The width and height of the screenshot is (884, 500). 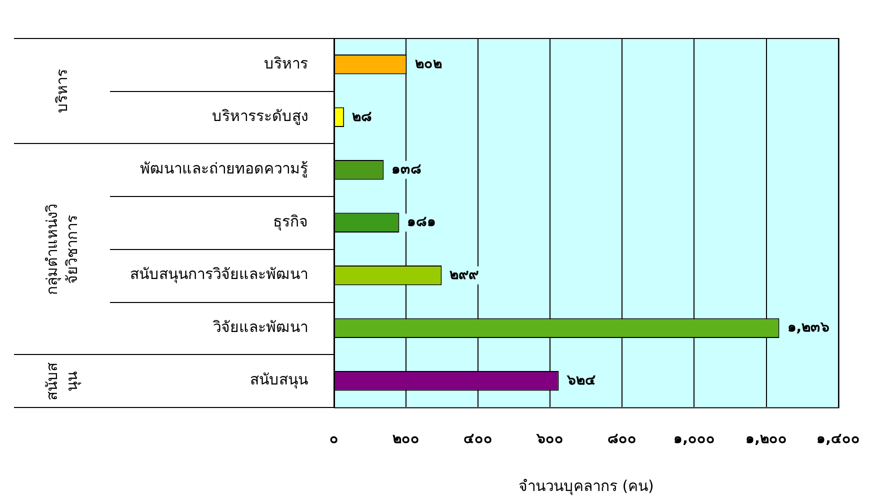 I want to click on x-tick-label: ๑,๔๐๐, so click(x=838, y=439).